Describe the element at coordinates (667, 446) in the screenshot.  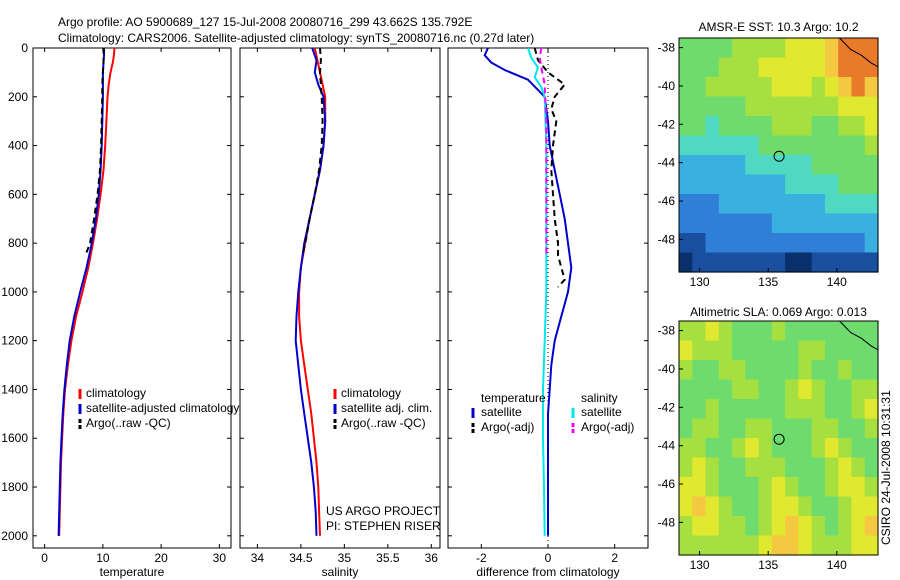
I see `y-tick-label: -44` at that location.